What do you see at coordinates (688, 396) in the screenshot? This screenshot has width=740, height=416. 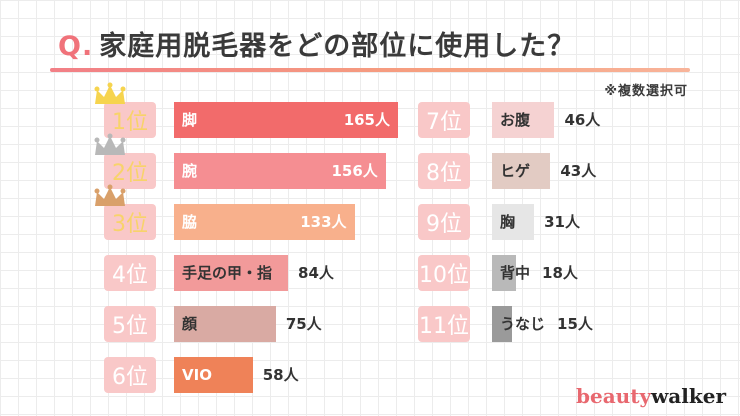 I see `logo-part-walker: walker` at bounding box center [688, 396].